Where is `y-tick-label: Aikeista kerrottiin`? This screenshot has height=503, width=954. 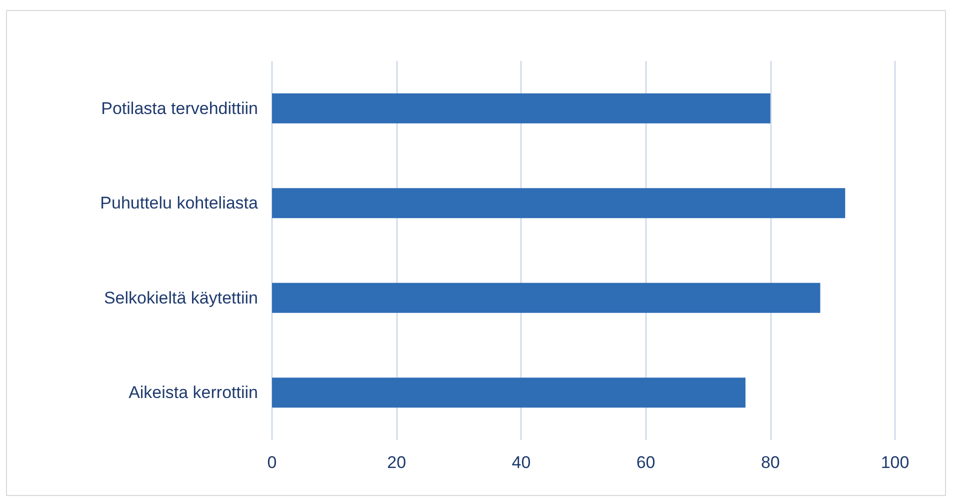 y-tick-label: Aikeista kerrottiin is located at coordinates (193, 392).